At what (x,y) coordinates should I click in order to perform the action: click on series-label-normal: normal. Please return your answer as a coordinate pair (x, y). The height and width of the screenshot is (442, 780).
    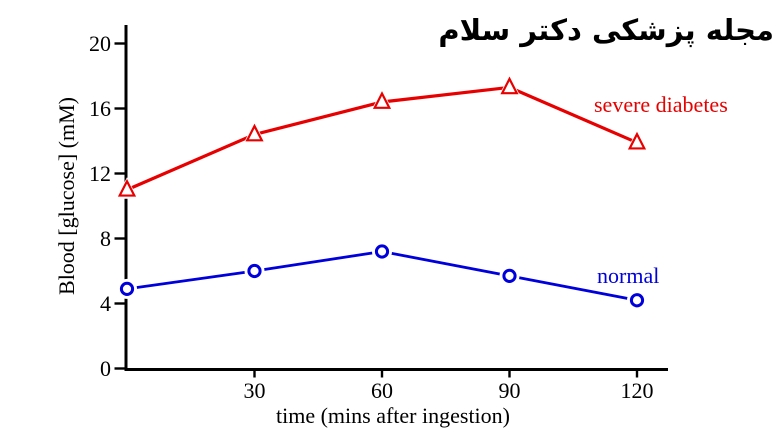
    Looking at the image, I should click on (628, 275).